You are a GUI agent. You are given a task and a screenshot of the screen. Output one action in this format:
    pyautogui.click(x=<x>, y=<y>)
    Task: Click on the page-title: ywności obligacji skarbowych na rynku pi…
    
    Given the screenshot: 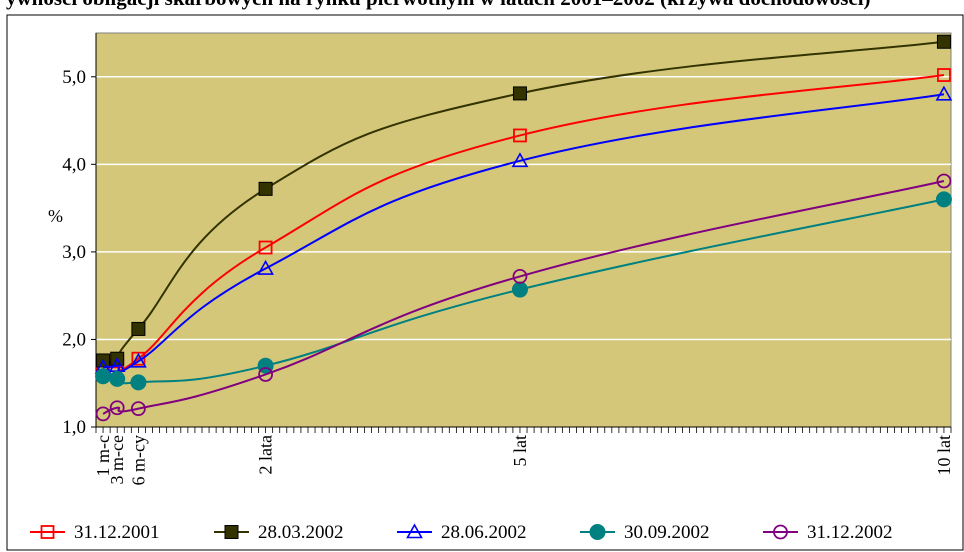 What is the action you would take?
    pyautogui.click(x=438, y=5)
    